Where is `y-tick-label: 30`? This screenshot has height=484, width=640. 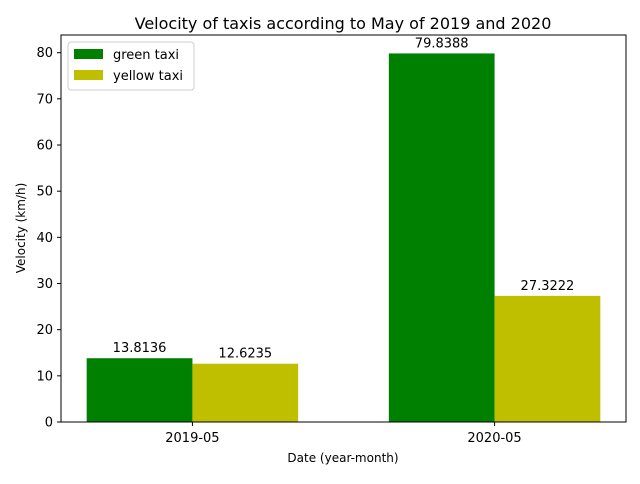 y-tick-label: 30 is located at coordinates (44, 284).